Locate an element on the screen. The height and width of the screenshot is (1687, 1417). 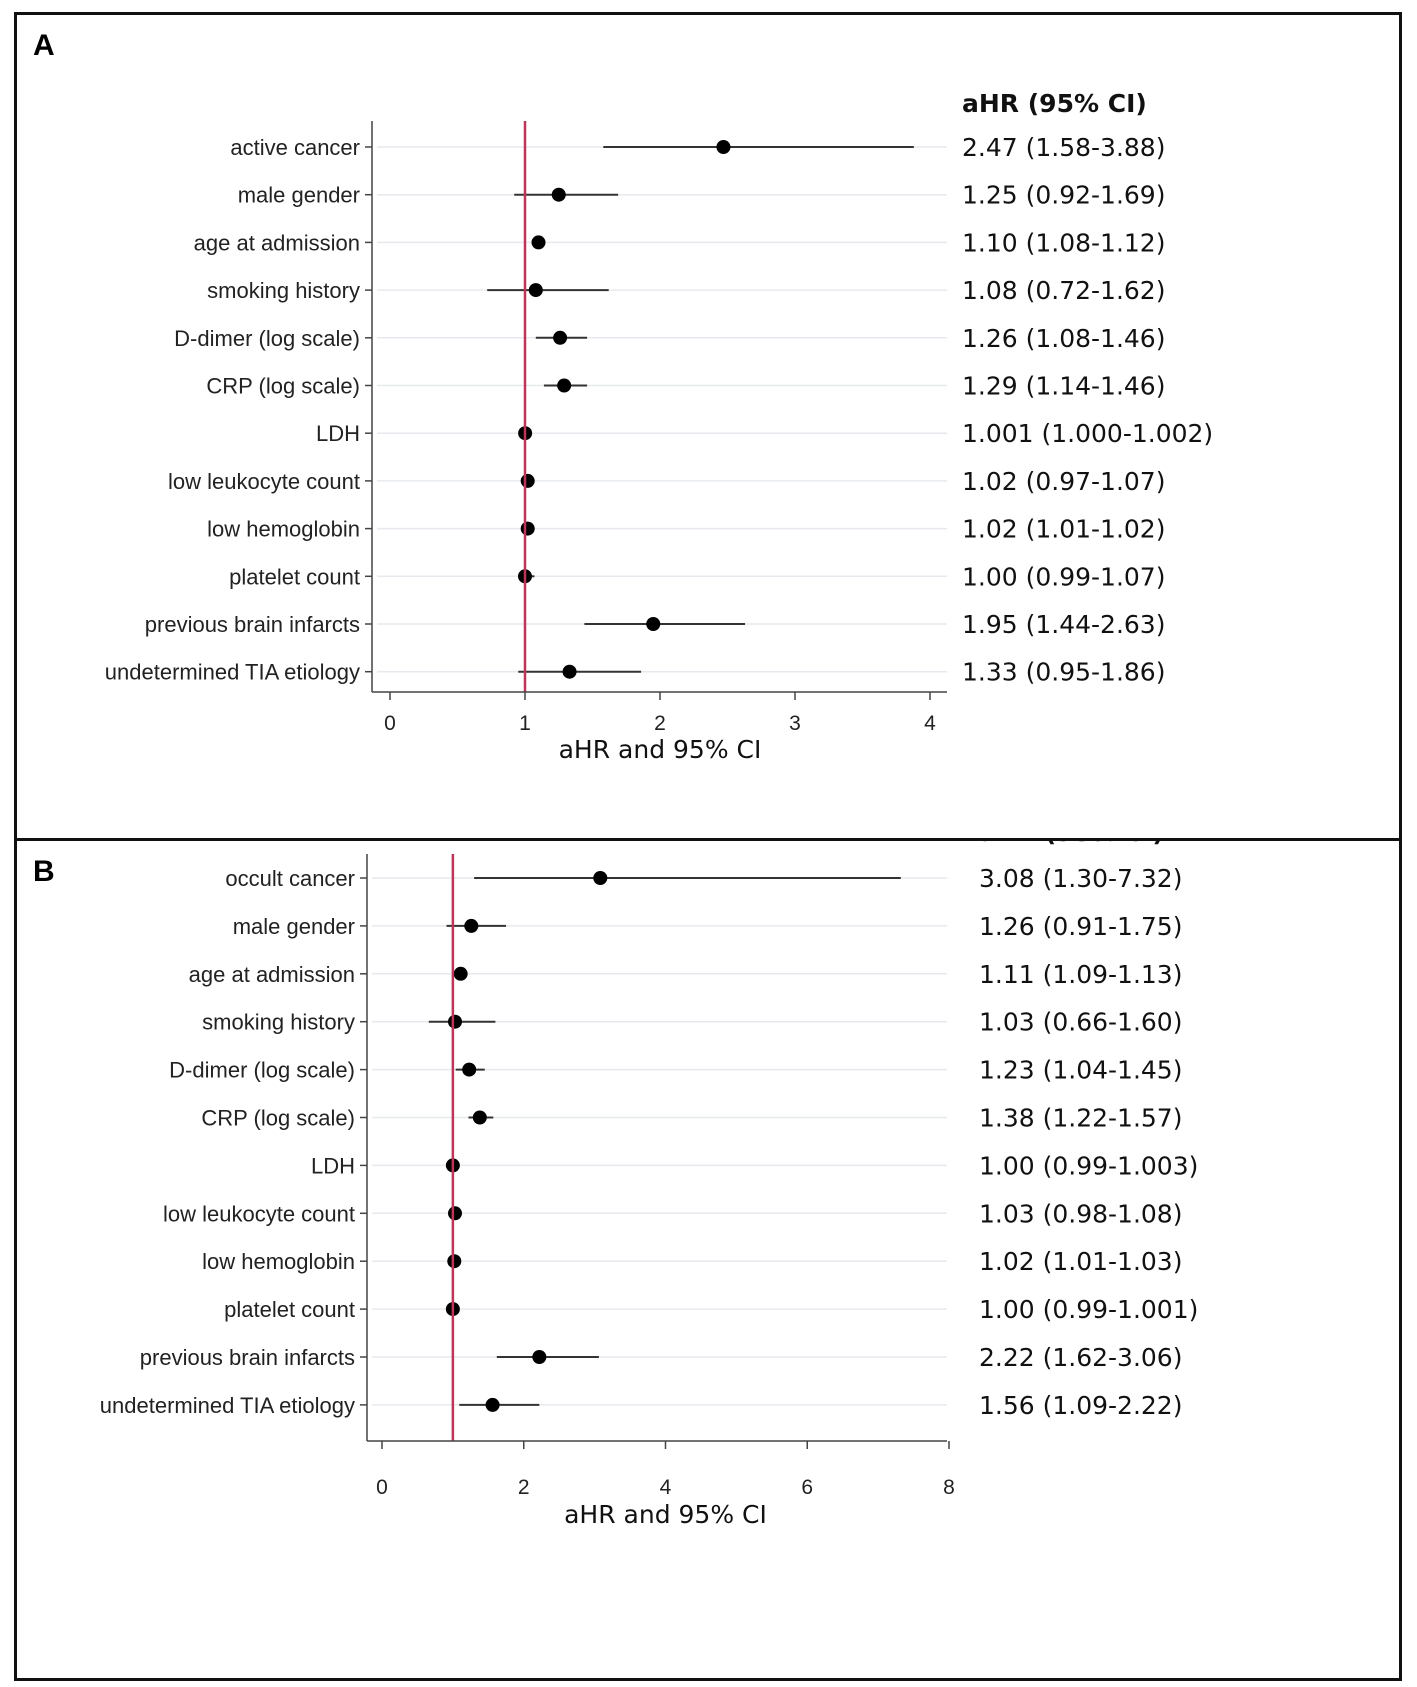
hr-annotation: 1.33 (0.95-1.86) is located at coordinates (1063, 672).